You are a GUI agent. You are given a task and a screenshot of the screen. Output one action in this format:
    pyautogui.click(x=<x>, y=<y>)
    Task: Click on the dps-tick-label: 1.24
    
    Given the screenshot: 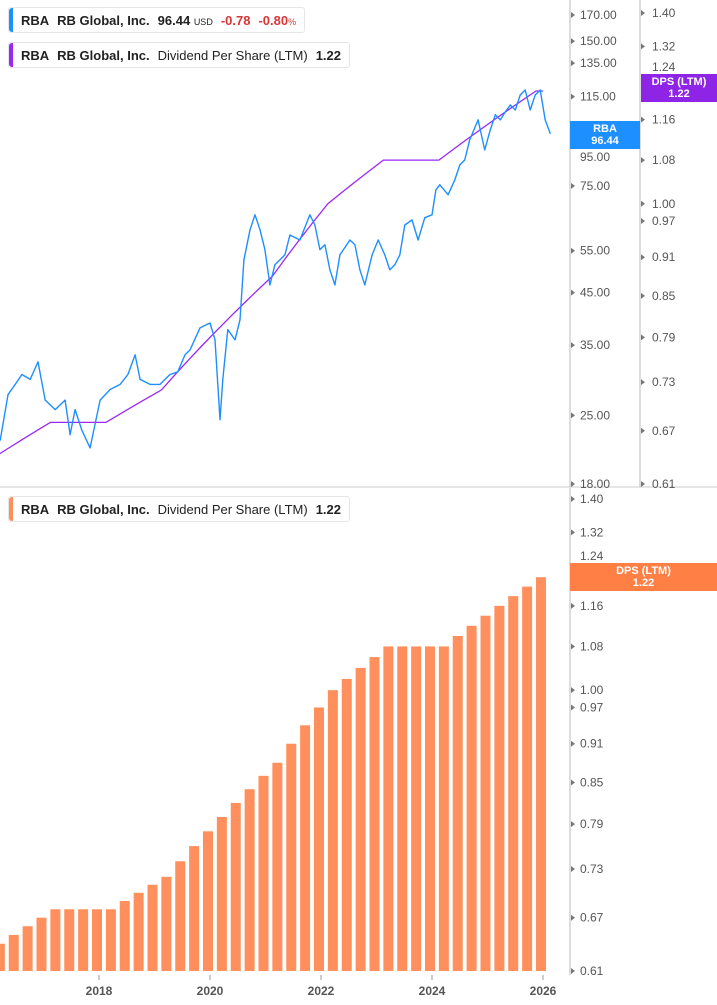 What is the action you would take?
    pyautogui.click(x=664, y=67)
    